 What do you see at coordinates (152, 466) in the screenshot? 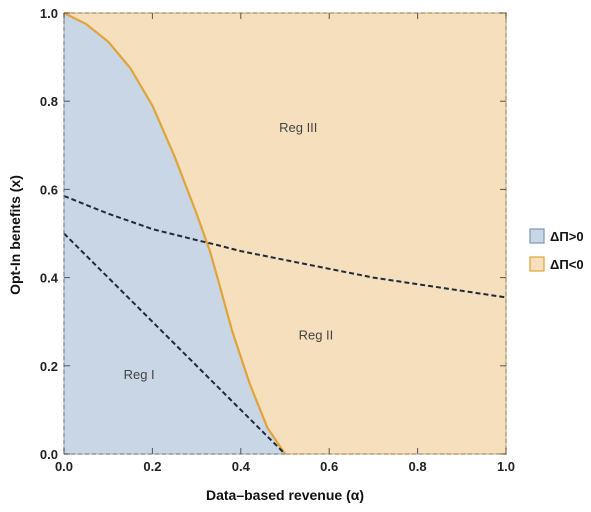
I see `x-tick-label: 0.2` at bounding box center [152, 466].